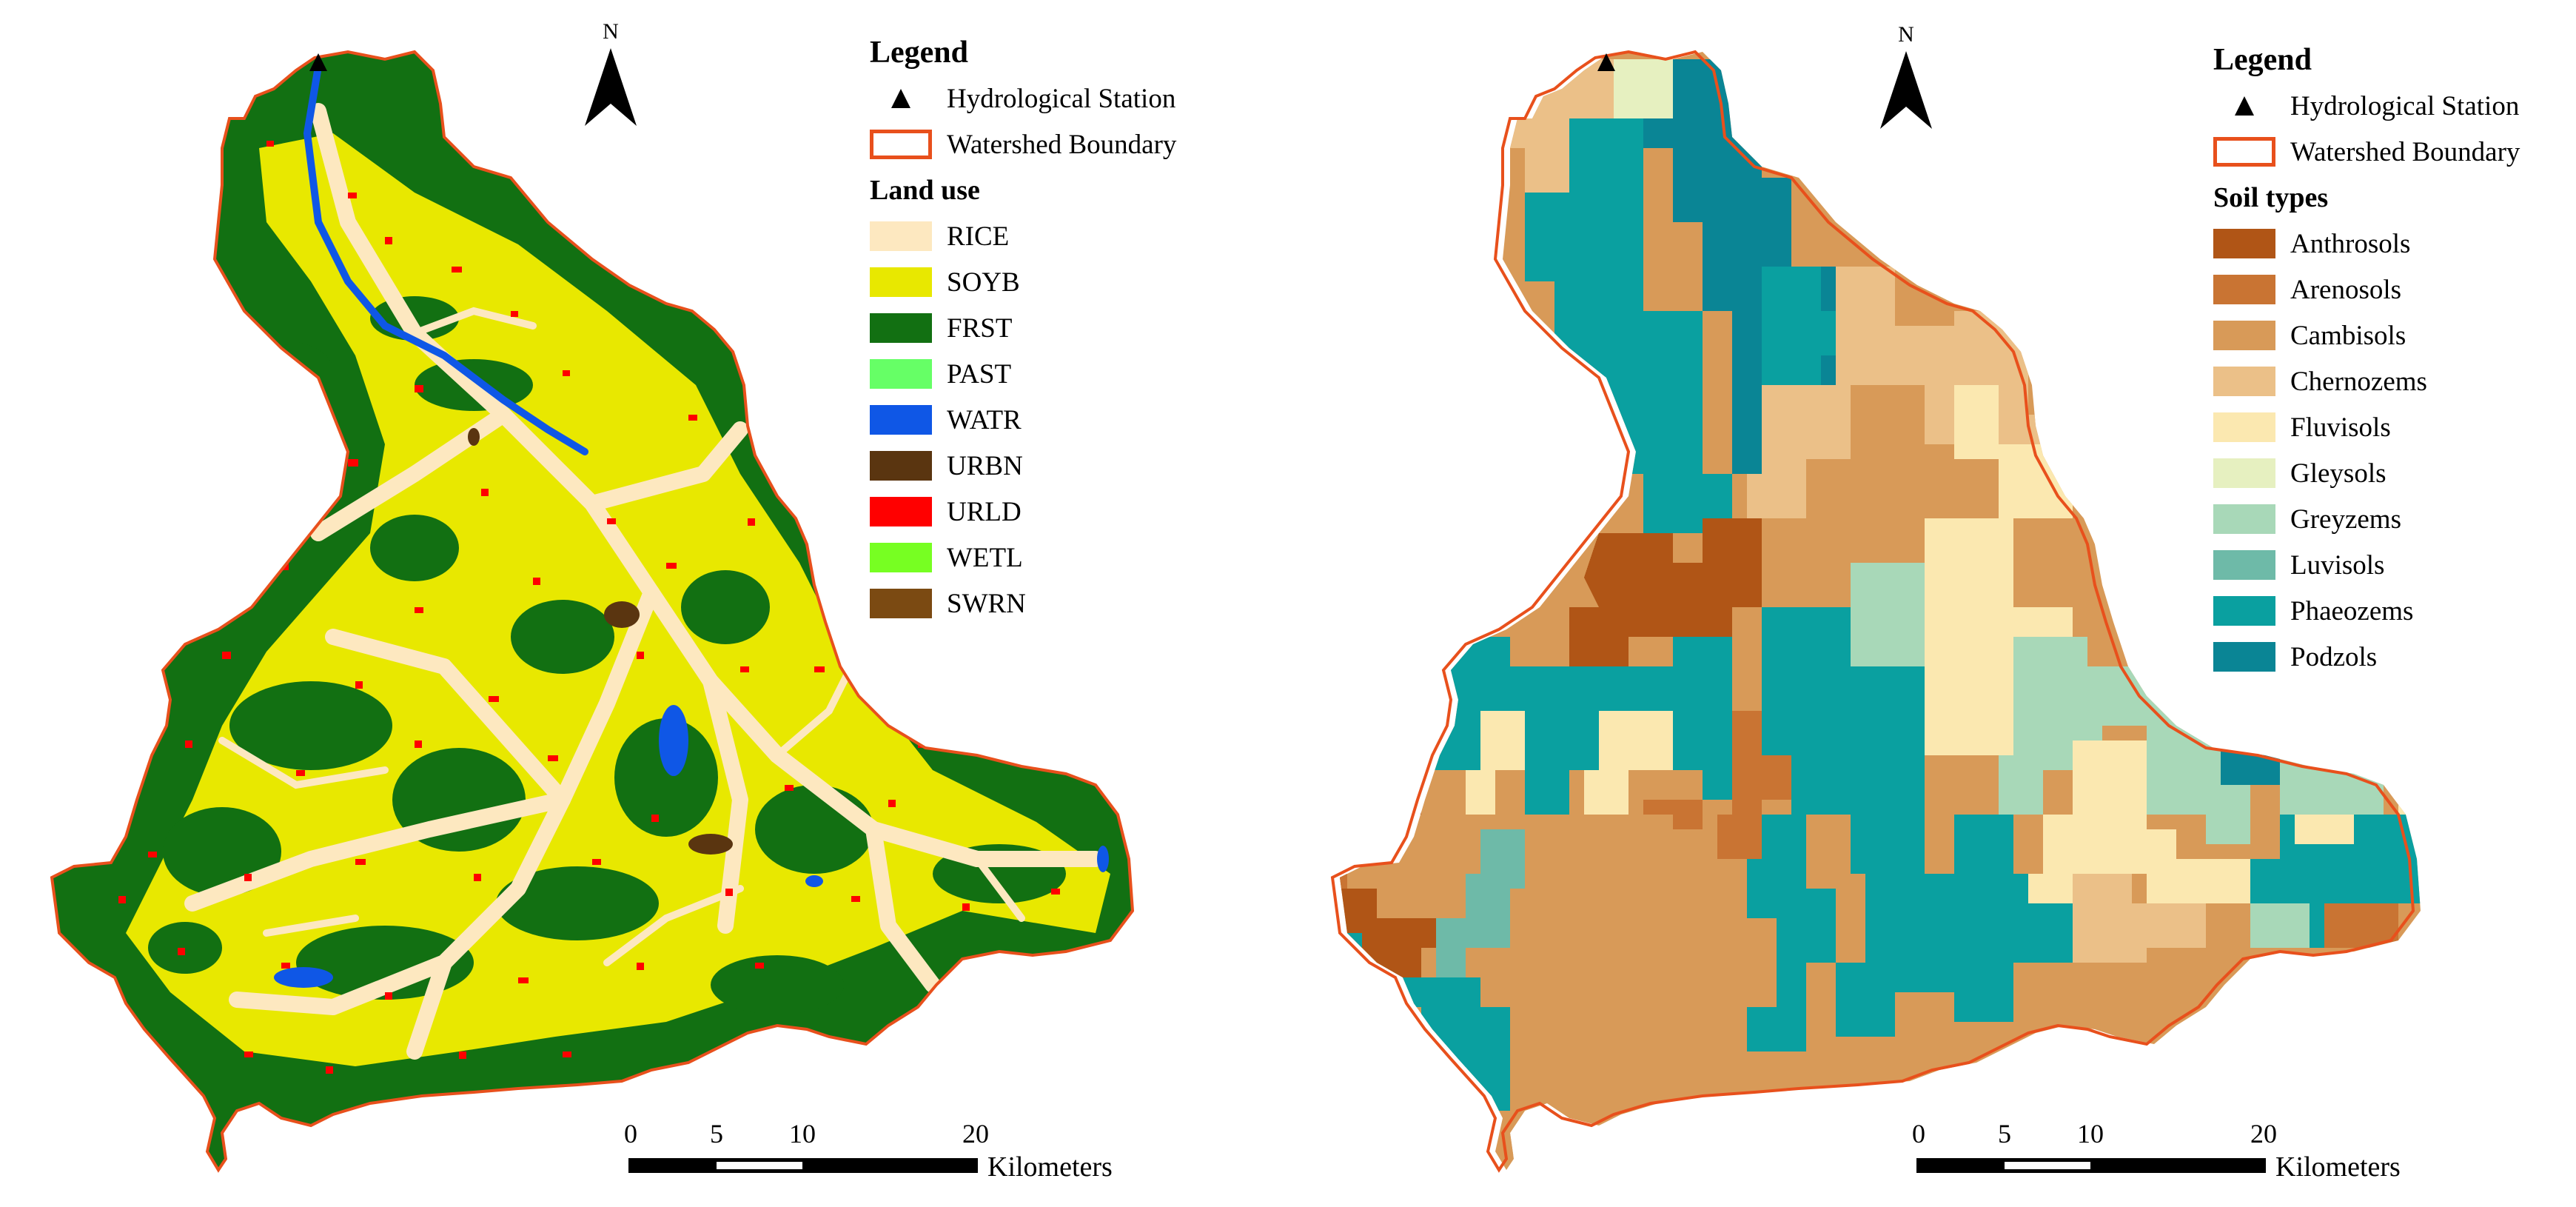 The image size is (2576, 1207). I want to click on legend-label: SOYB, so click(983, 282).